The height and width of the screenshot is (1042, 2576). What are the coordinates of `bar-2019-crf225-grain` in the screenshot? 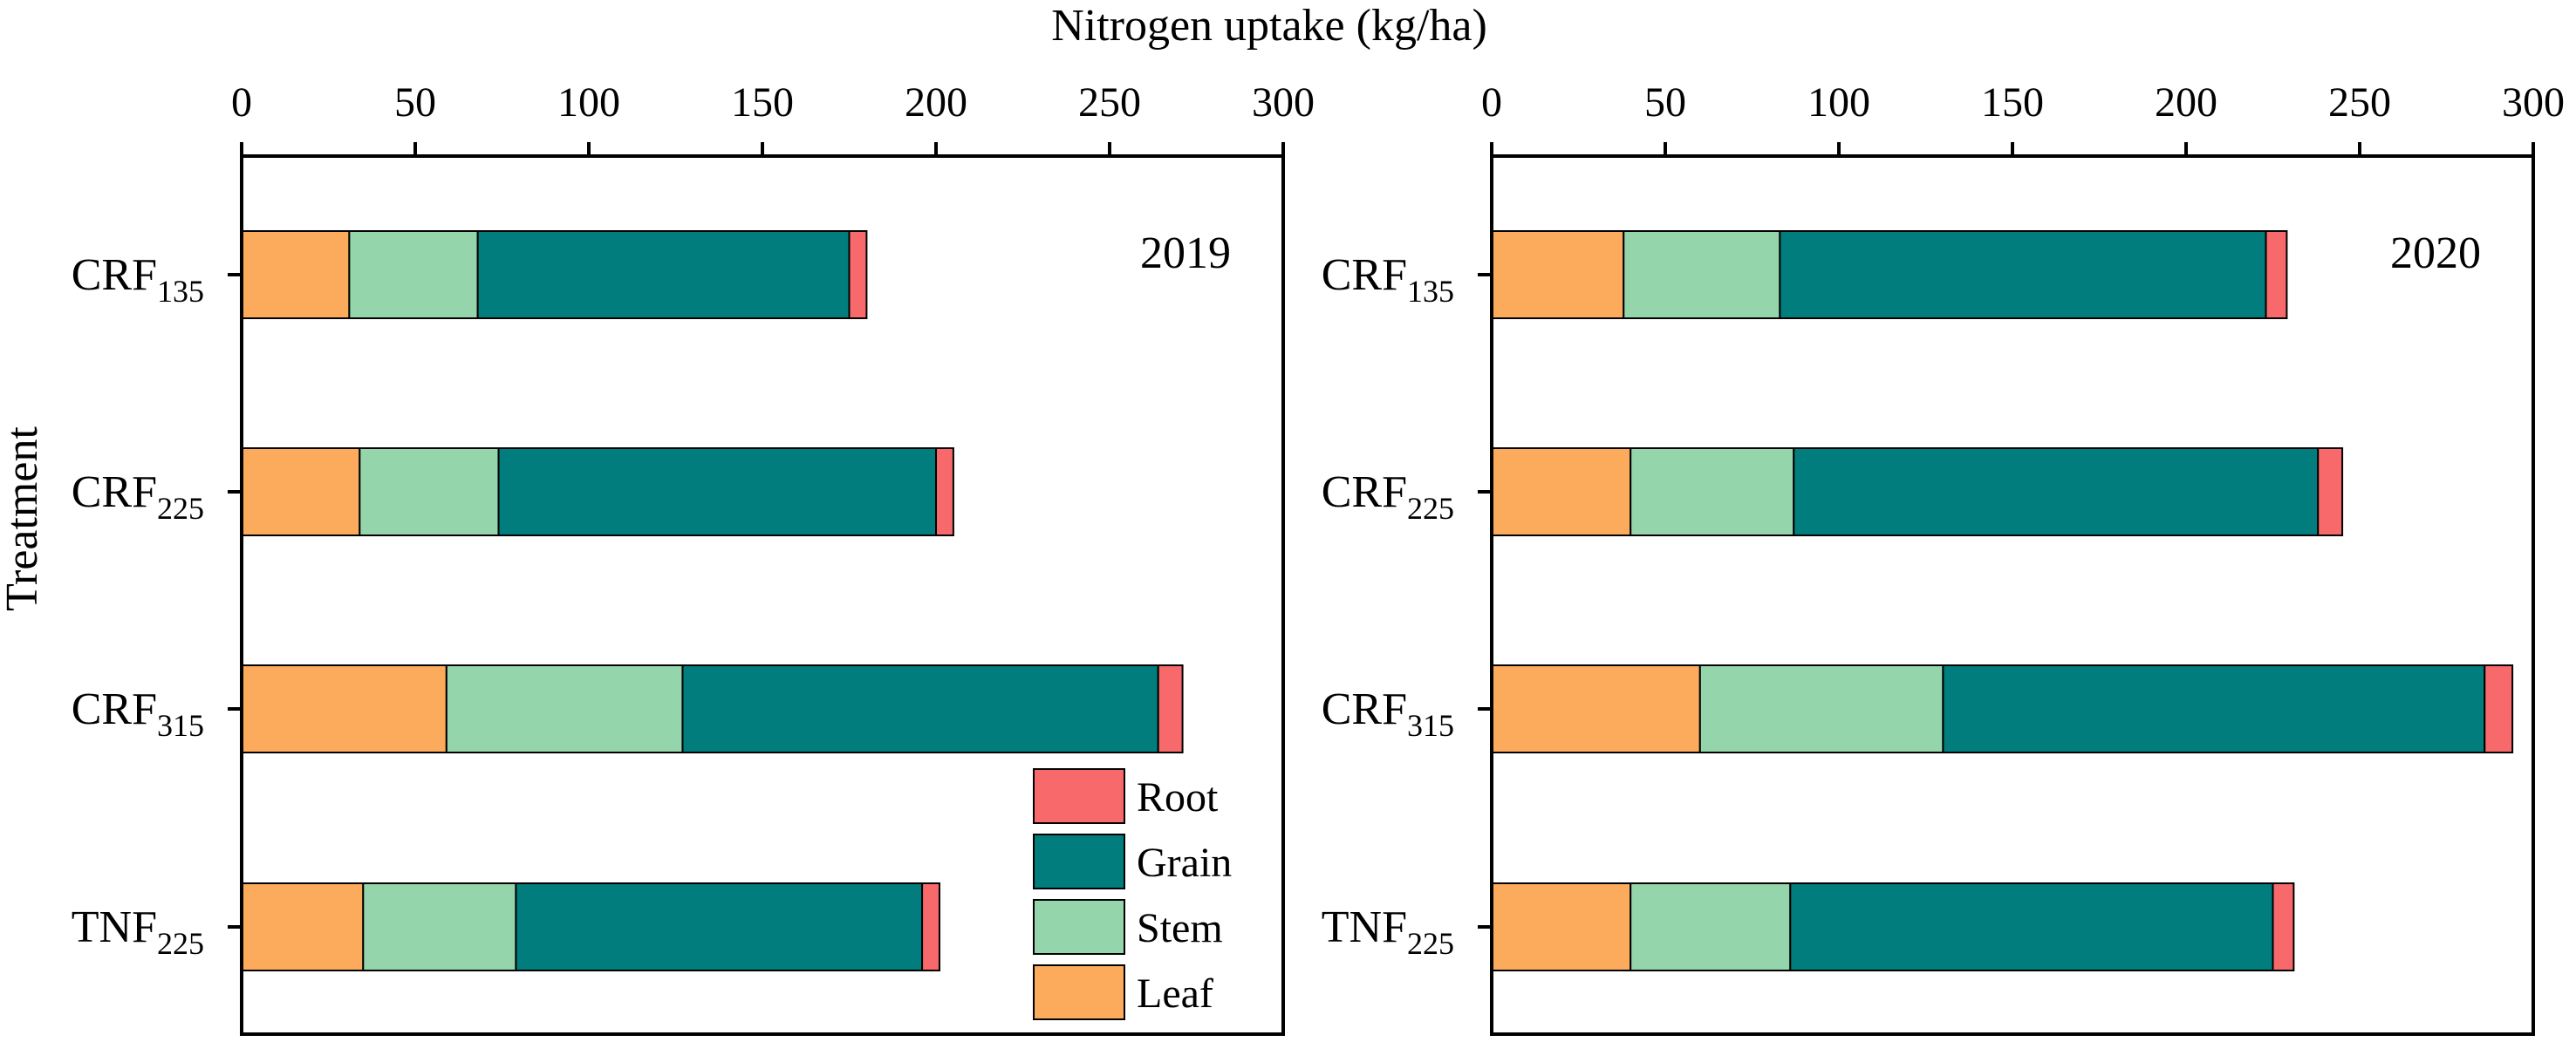 It's located at (717, 491).